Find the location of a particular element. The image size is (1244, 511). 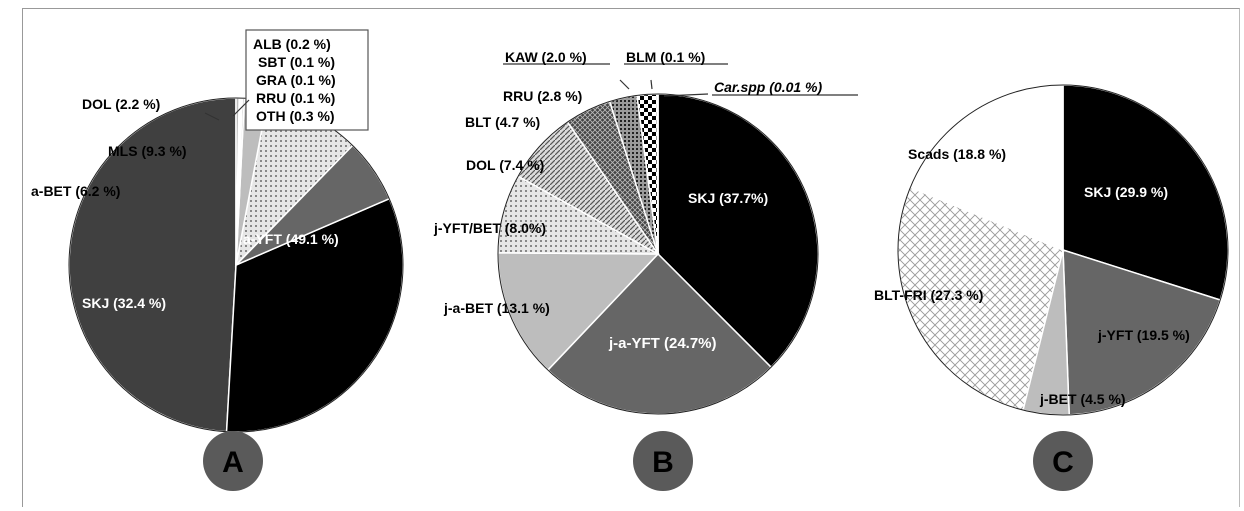

badge-a: A is located at coordinates (233, 461).